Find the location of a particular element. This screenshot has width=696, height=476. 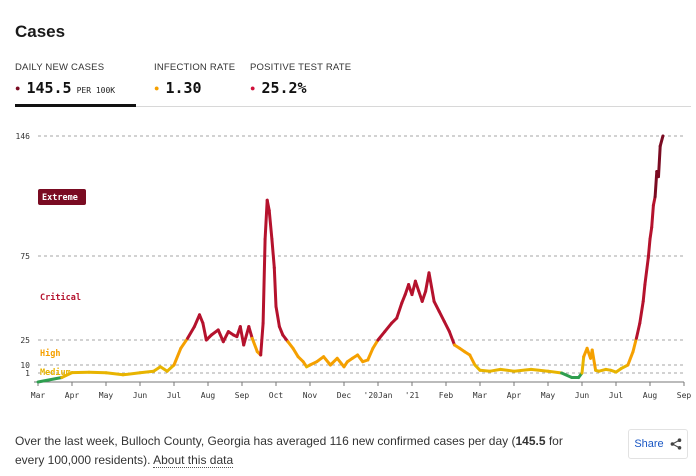

tab-value: 25.2% is located at coordinates (284, 88).